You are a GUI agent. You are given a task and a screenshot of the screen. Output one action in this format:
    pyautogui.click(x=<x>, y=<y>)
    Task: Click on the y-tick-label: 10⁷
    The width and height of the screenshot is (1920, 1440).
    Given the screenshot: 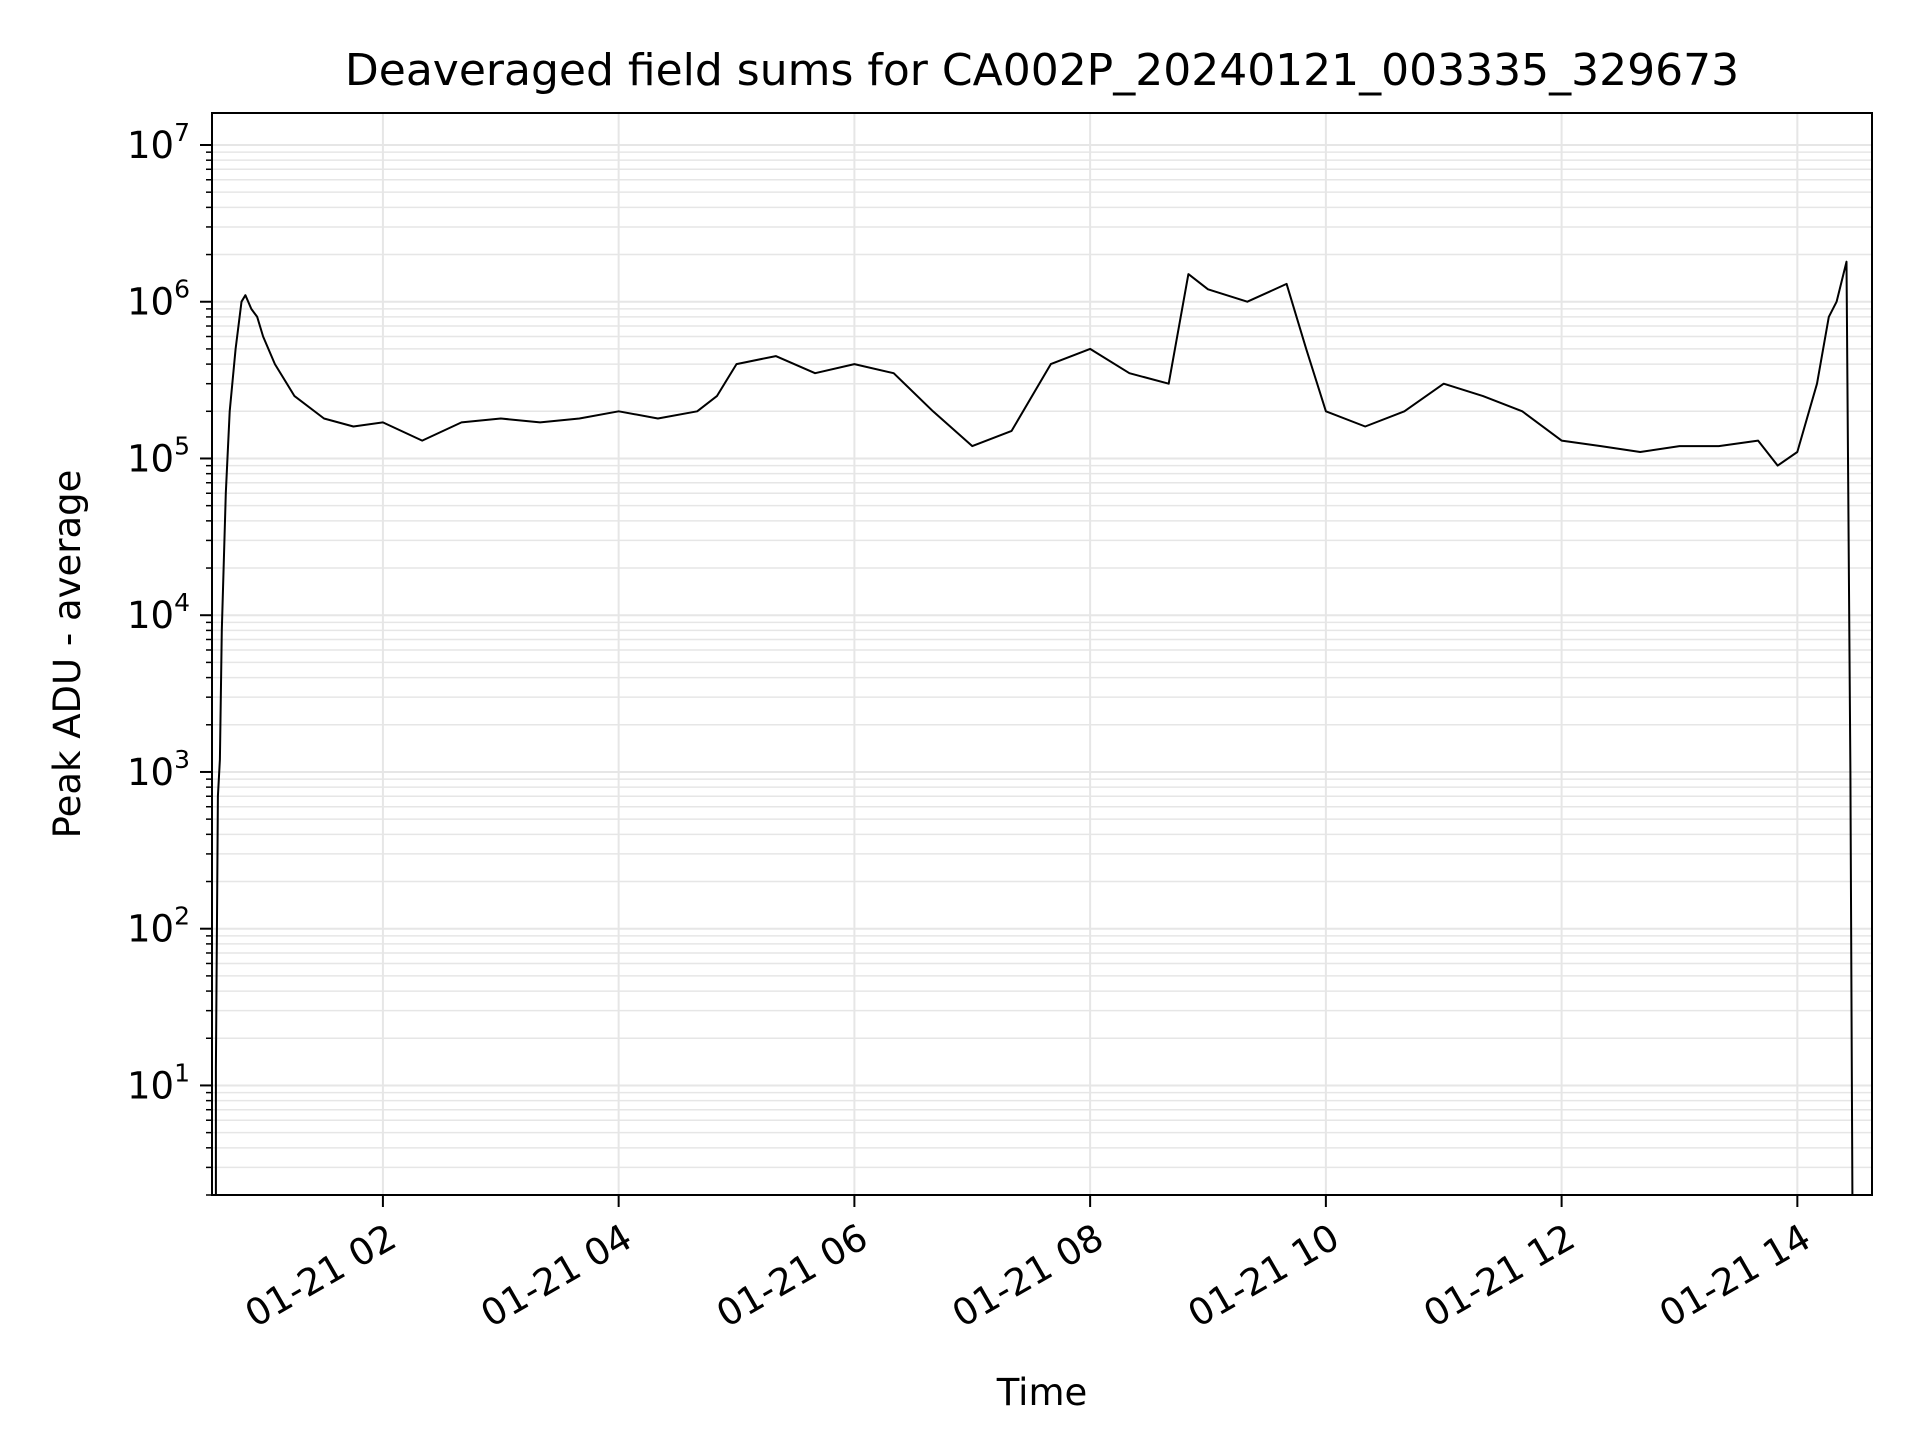 What is the action you would take?
    pyautogui.click(x=158, y=142)
    